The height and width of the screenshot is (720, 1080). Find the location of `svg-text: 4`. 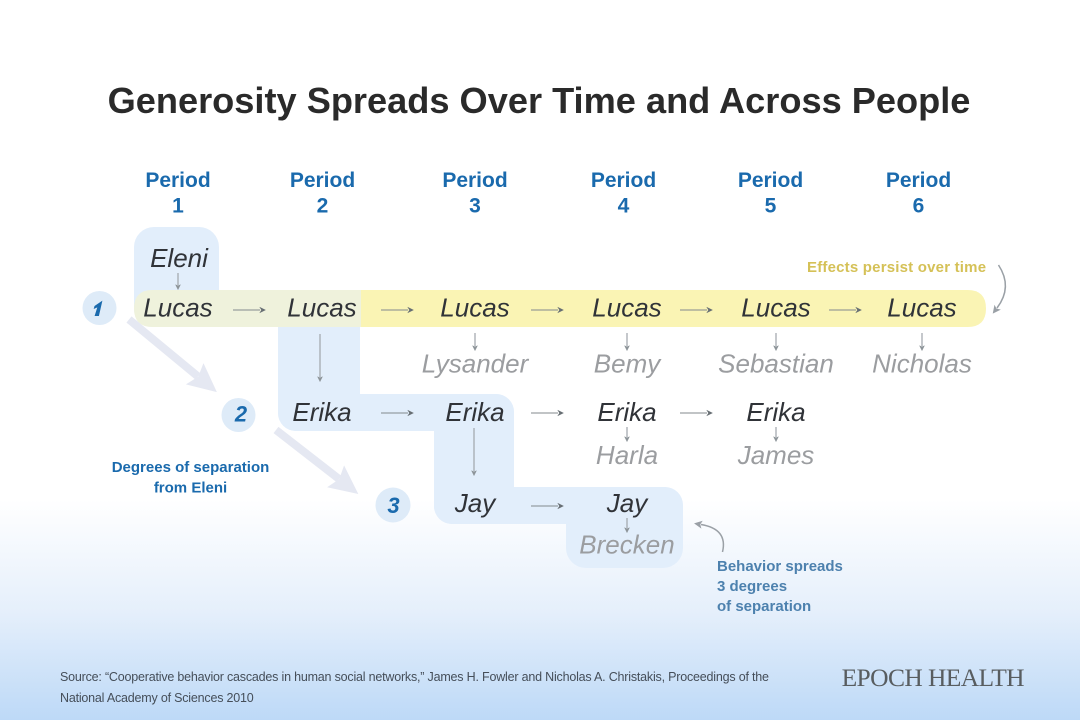

svg-text: 4 is located at coordinates (624, 206).